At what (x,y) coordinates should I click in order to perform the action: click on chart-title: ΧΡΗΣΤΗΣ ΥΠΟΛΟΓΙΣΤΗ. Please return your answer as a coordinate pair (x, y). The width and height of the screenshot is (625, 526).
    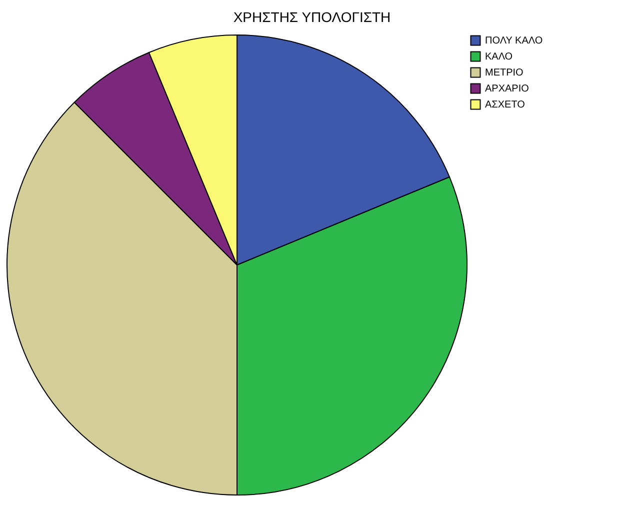
    Looking at the image, I should click on (312, 17).